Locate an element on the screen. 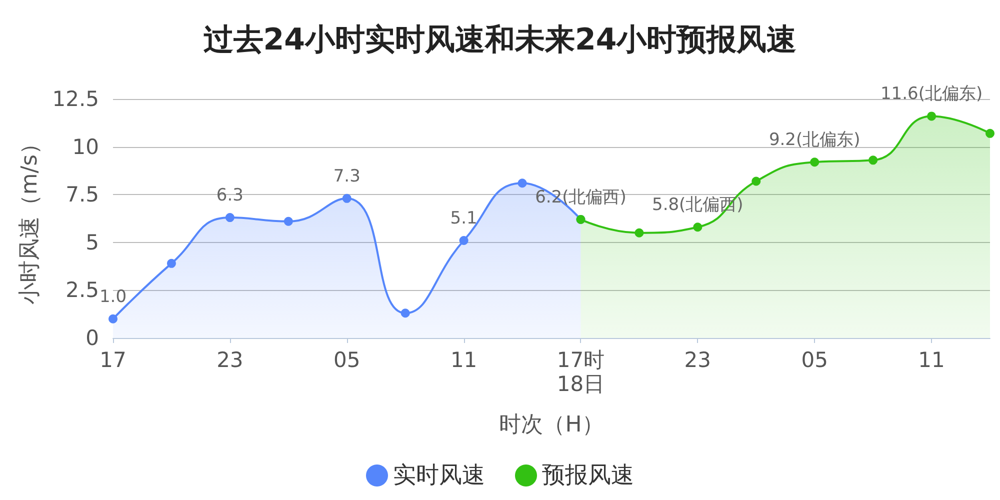 The height and width of the screenshot is (500, 1000). y-tick-label: 2.5 is located at coordinates (82, 290).